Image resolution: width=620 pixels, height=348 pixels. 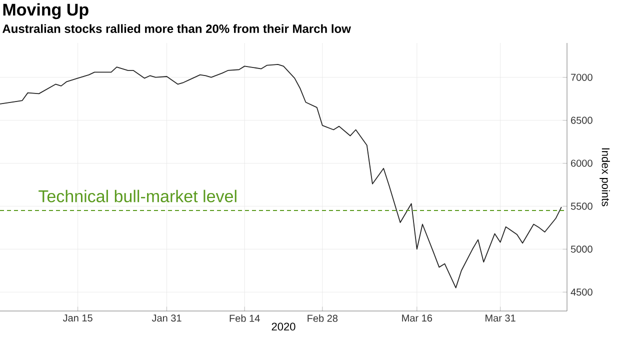 I want to click on x-tick-label: Mar 31, so click(x=501, y=318).